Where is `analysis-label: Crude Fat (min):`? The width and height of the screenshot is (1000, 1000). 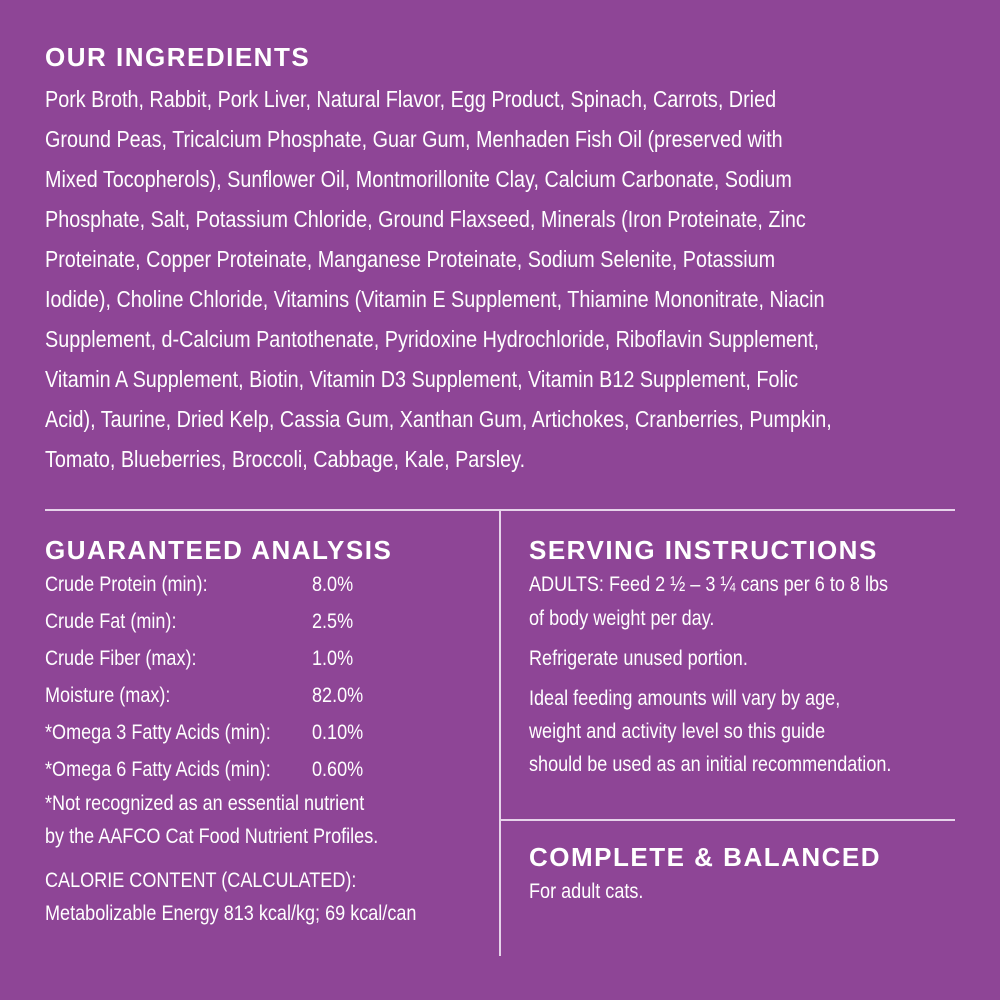
analysis-label: Crude Fat (min): is located at coordinates (111, 621).